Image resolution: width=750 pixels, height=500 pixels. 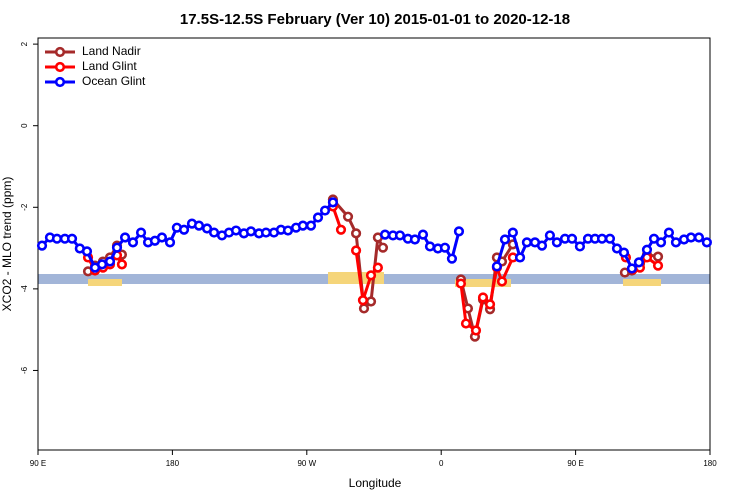 I want to click on legend-label: Ocean Glint, so click(x=114, y=81).